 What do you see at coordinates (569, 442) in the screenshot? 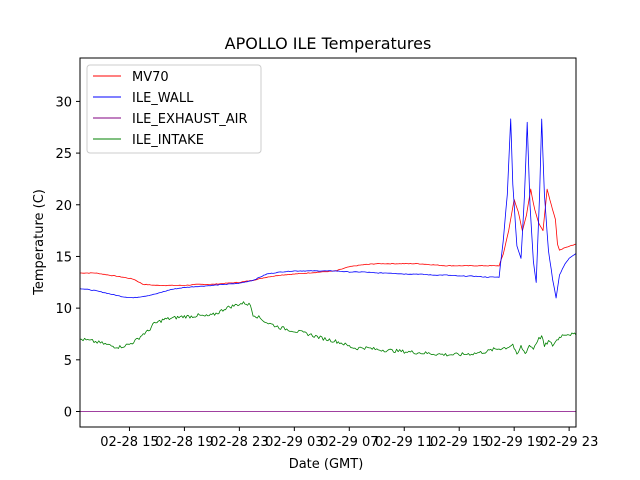
I see `x-tick-label: 02-29 23` at bounding box center [569, 442].